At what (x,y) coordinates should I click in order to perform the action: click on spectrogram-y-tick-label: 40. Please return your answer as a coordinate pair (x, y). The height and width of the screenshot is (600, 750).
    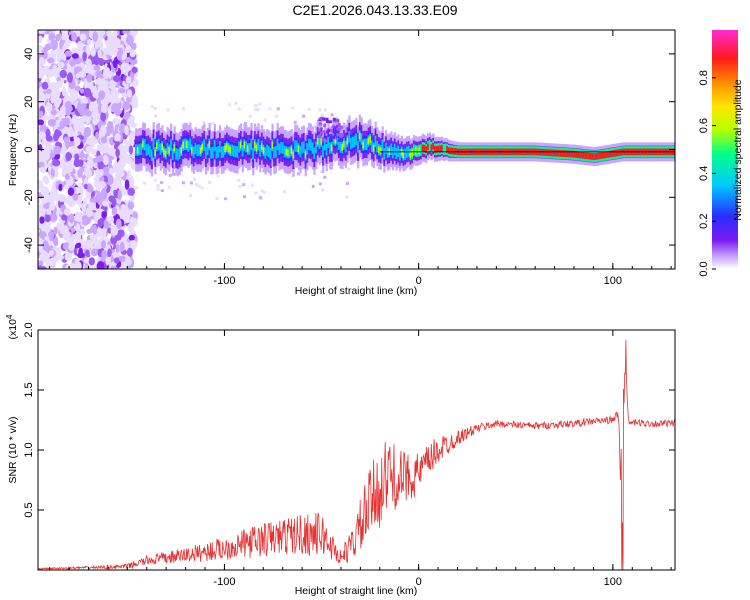
    Looking at the image, I should click on (29, 54).